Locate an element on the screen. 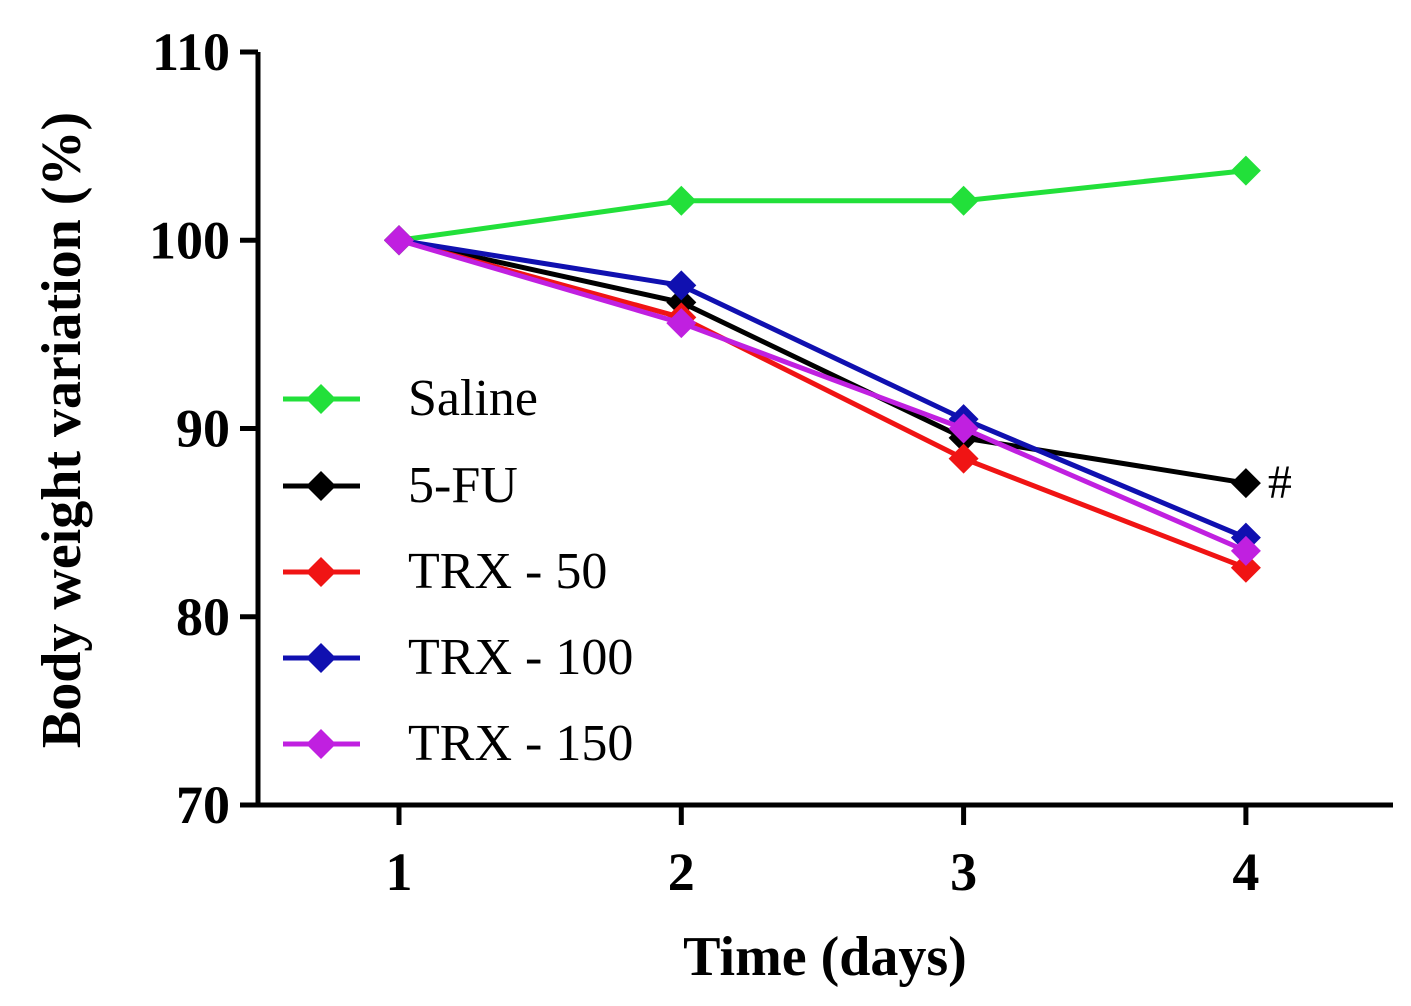  x-tick-label: 1 is located at coordinates (399, 872).